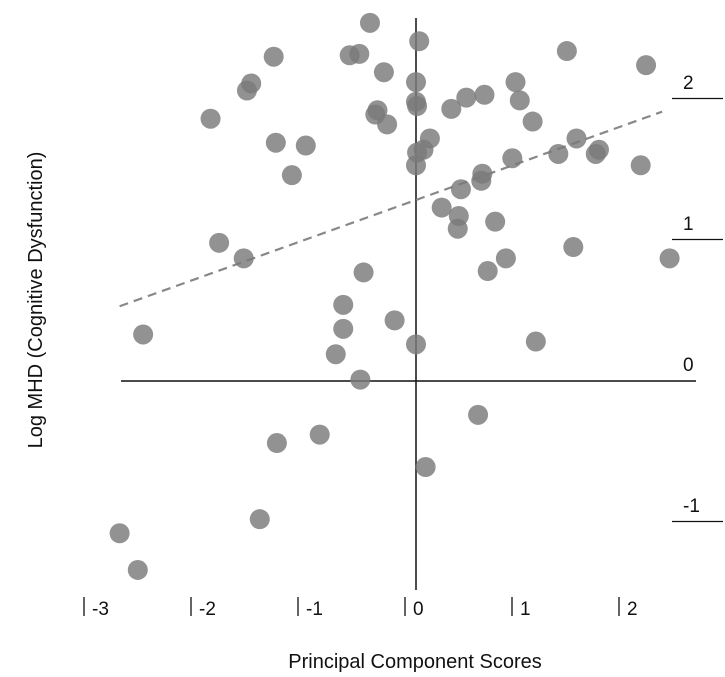  What do you see at coordinates (36, 300) in the screenshot?
I see `y-axis-title: Log MHD (Cognitive Dysfunction)` at bounding box center [36, 300].